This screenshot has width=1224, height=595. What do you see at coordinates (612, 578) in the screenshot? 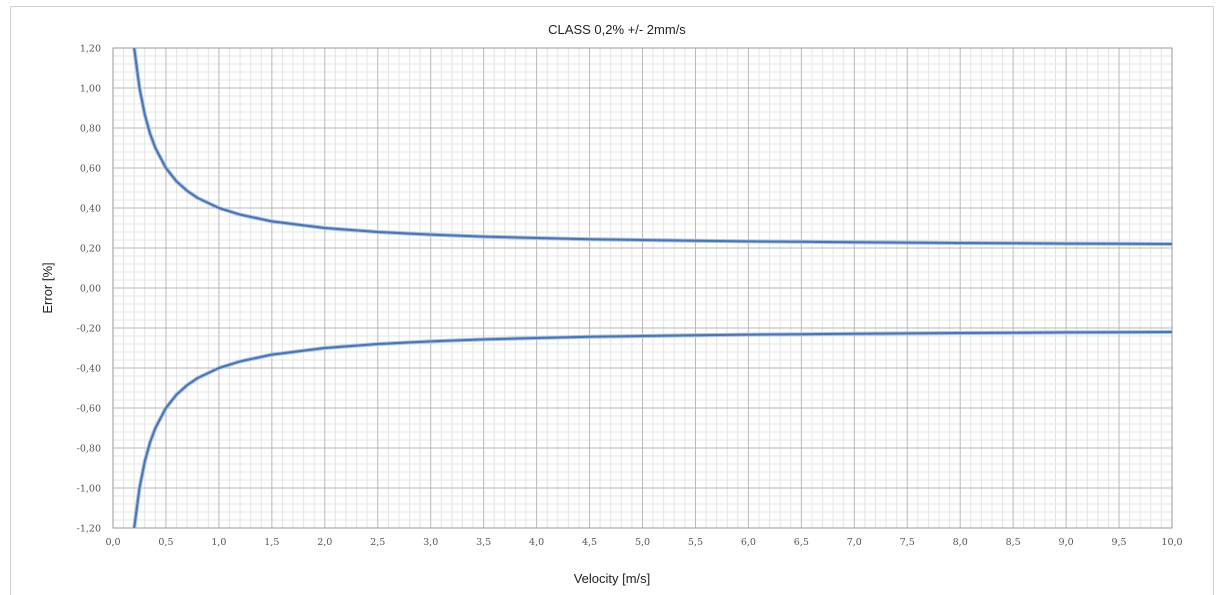
I see `x-axis-title: Velocity [m/s]` at bounding box center [612, 578].